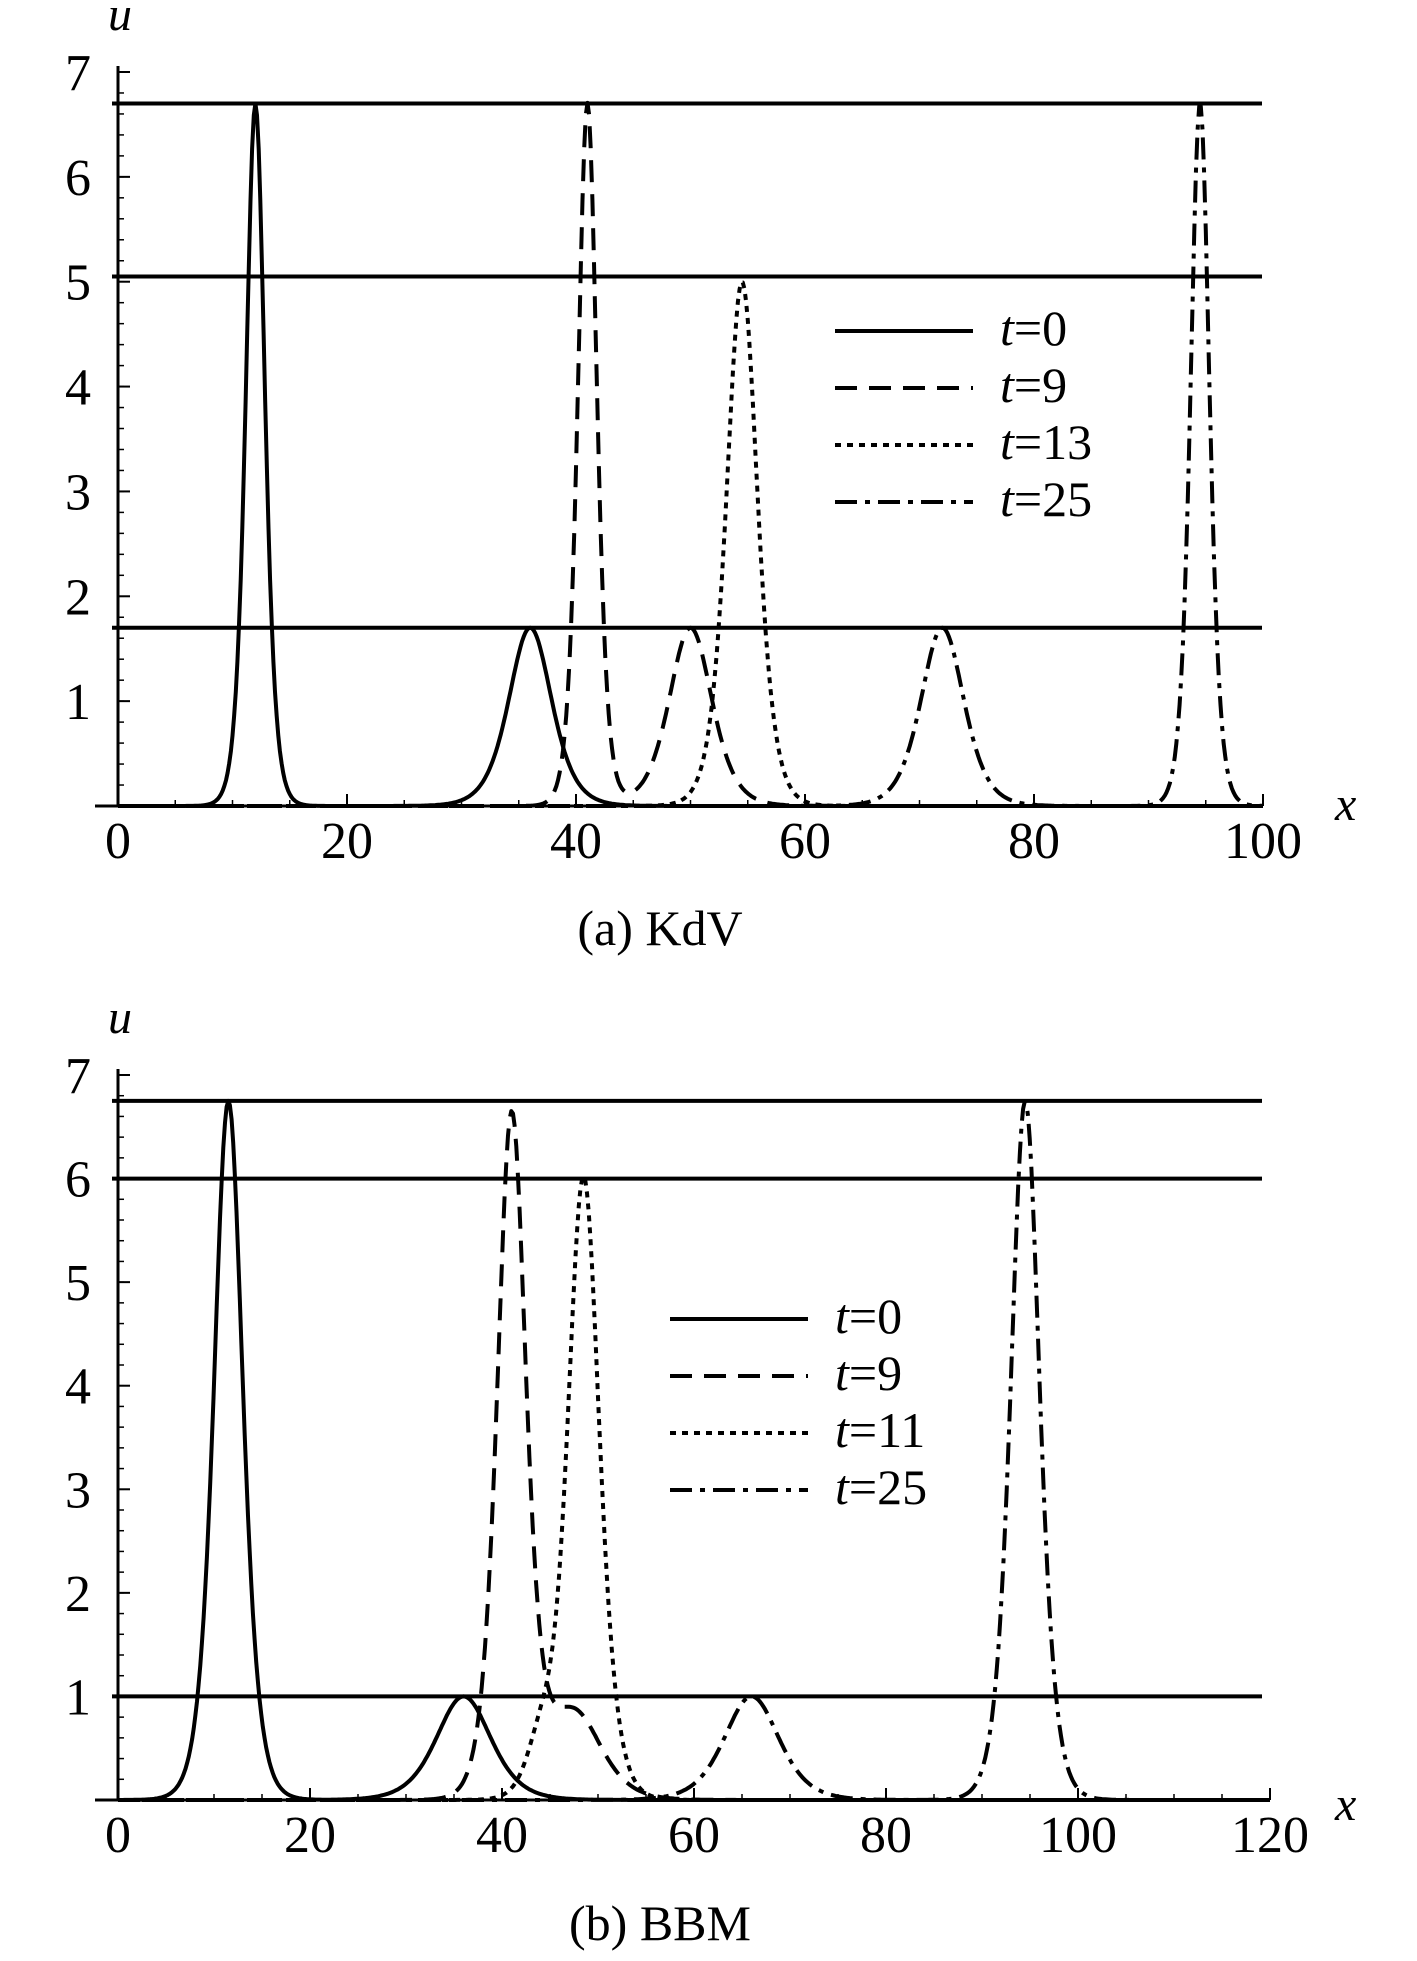 This screenshot has width=1417, height=1961. Describe the element at coordinates (659, 928) in the screenshot. I see `panel-caption: (a) KdV` at that location.